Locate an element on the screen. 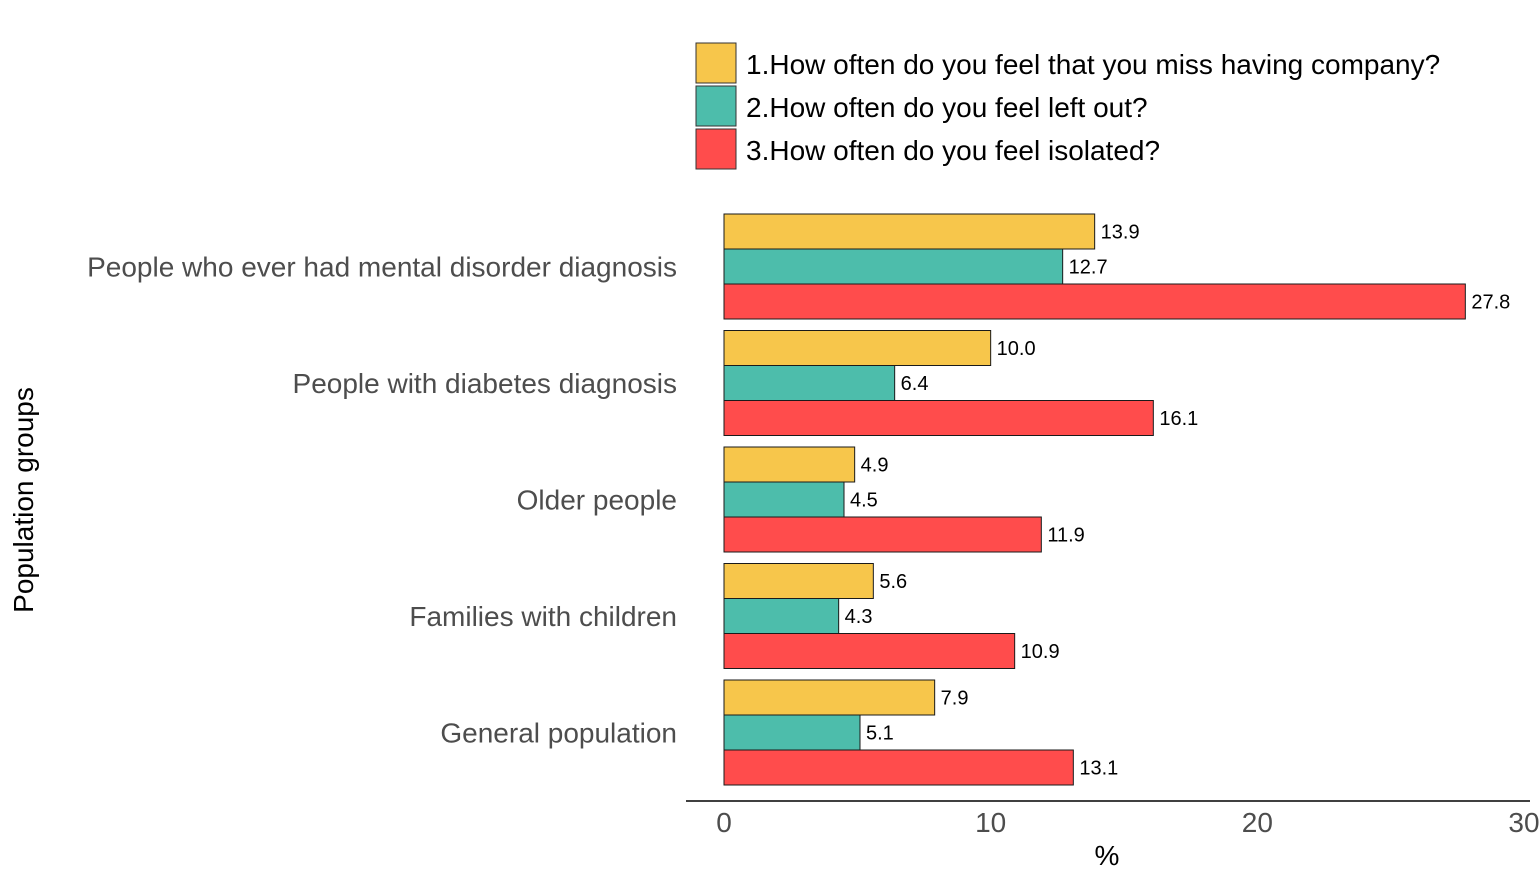  data-label-4-series-1: 5.6 is located at coordinates (893, 582).